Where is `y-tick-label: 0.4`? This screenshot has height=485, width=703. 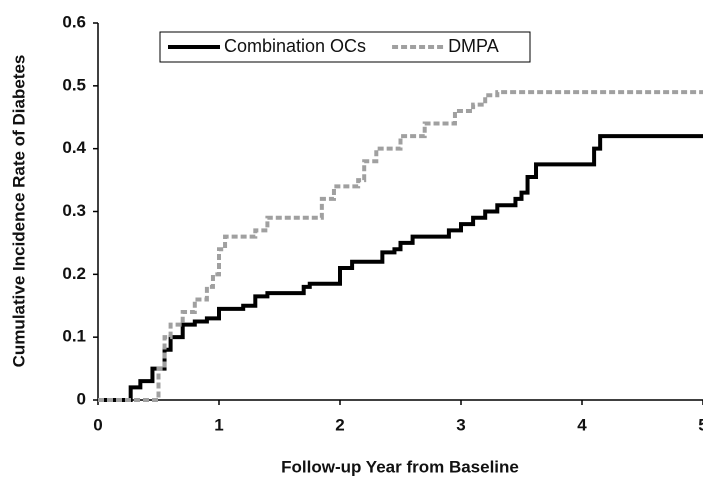
y-tick-label: 0.4 is located at coordinates (74, 147).